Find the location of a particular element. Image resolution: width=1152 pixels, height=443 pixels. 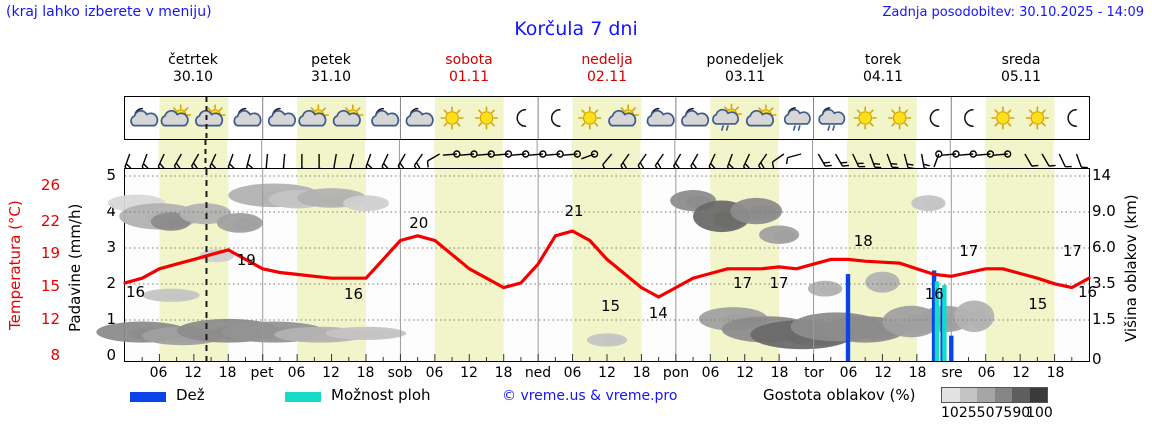

weather-icon-moon-cloud-rain is located at coordinates (797, 119).